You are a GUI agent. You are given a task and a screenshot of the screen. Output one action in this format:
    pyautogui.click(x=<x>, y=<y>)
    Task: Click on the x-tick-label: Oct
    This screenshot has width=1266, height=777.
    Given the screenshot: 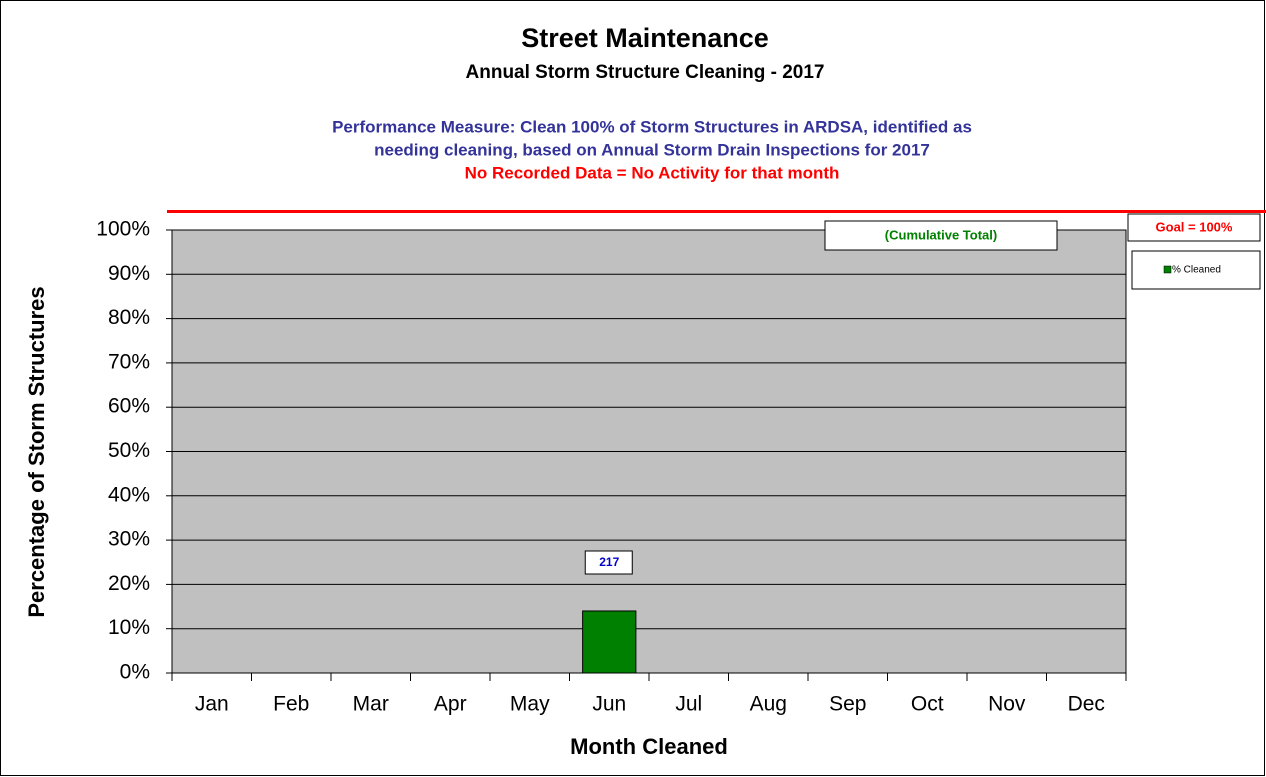 What is the action you would take?
    pyautogui.click(x=927, y=704)
    